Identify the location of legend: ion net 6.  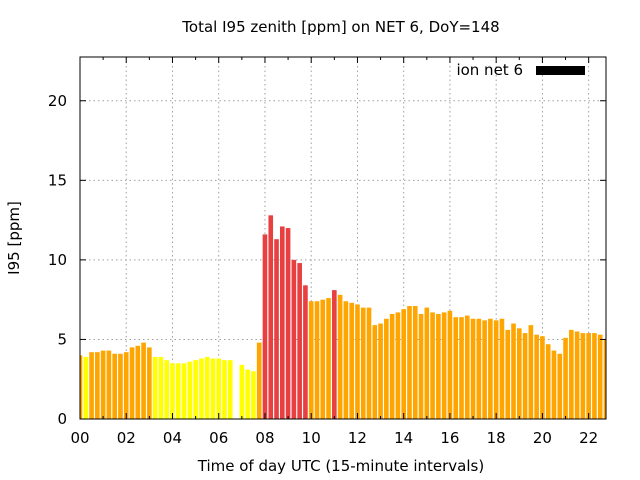
(520, 70).